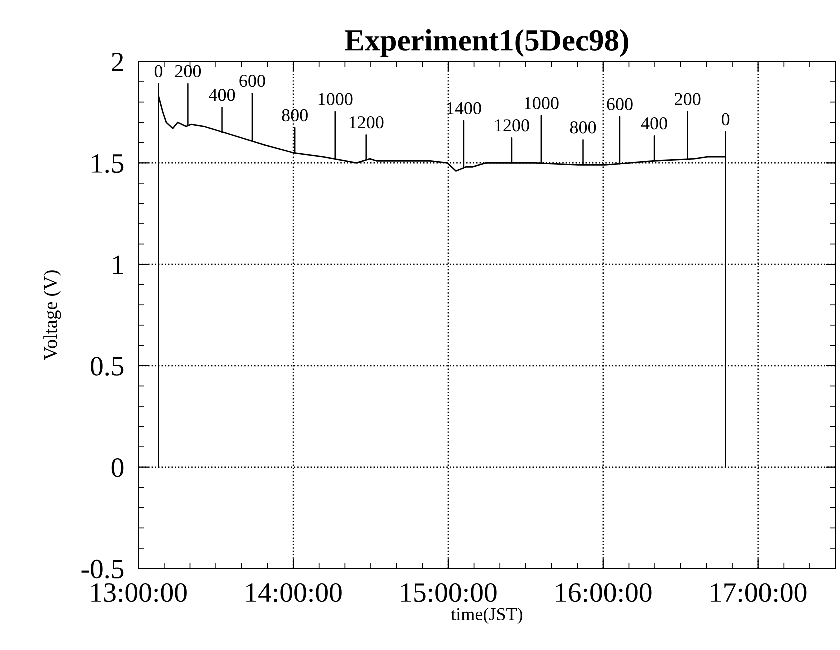 The height and width of the screenshot is (650, 840). I want to click on x-tick-label: 16:00:00, so click(604, 592).